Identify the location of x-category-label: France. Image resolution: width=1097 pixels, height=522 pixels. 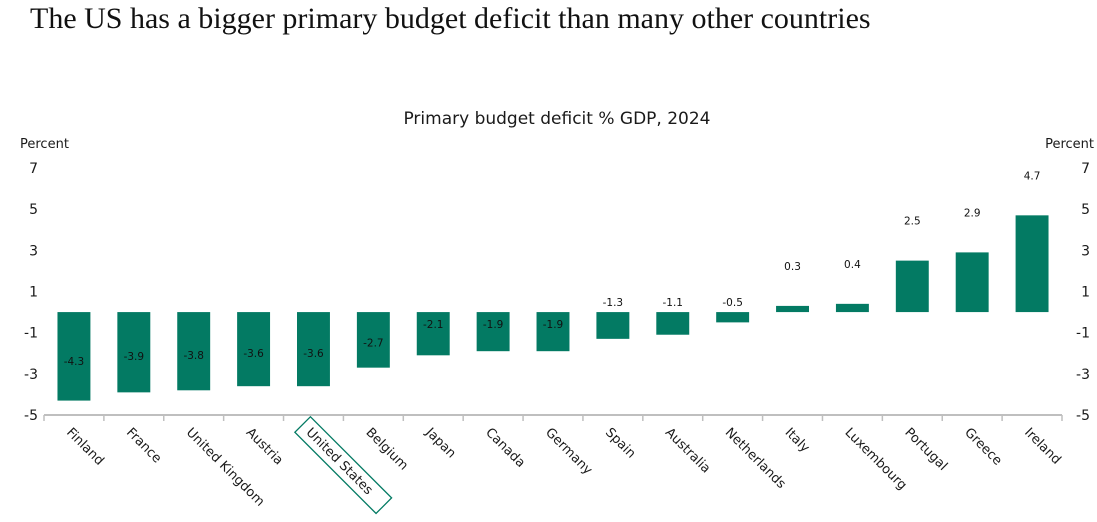
(143, 445).